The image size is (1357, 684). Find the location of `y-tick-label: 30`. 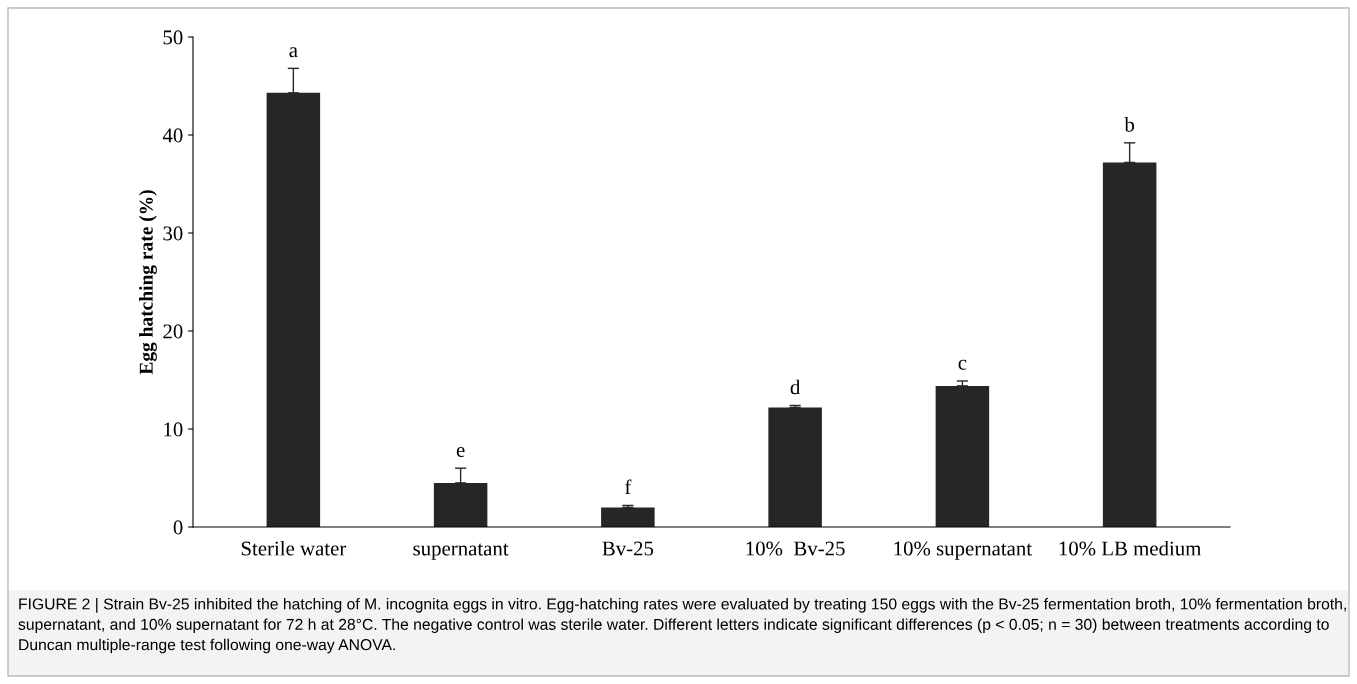

y-tick-label: 30 is located at coordinates (173, 233).